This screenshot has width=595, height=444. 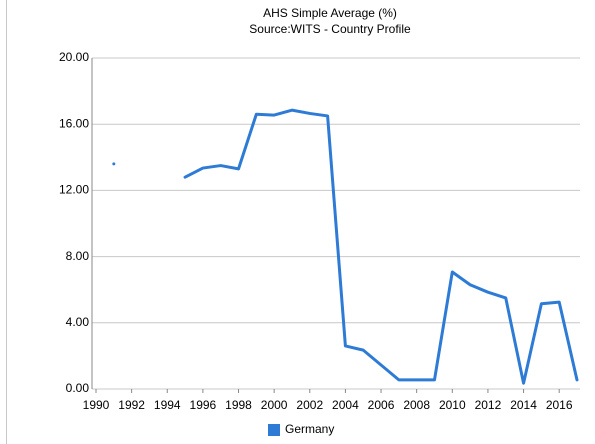 I want to click on x-tick-label: 1992, so click(x=131, y=405).